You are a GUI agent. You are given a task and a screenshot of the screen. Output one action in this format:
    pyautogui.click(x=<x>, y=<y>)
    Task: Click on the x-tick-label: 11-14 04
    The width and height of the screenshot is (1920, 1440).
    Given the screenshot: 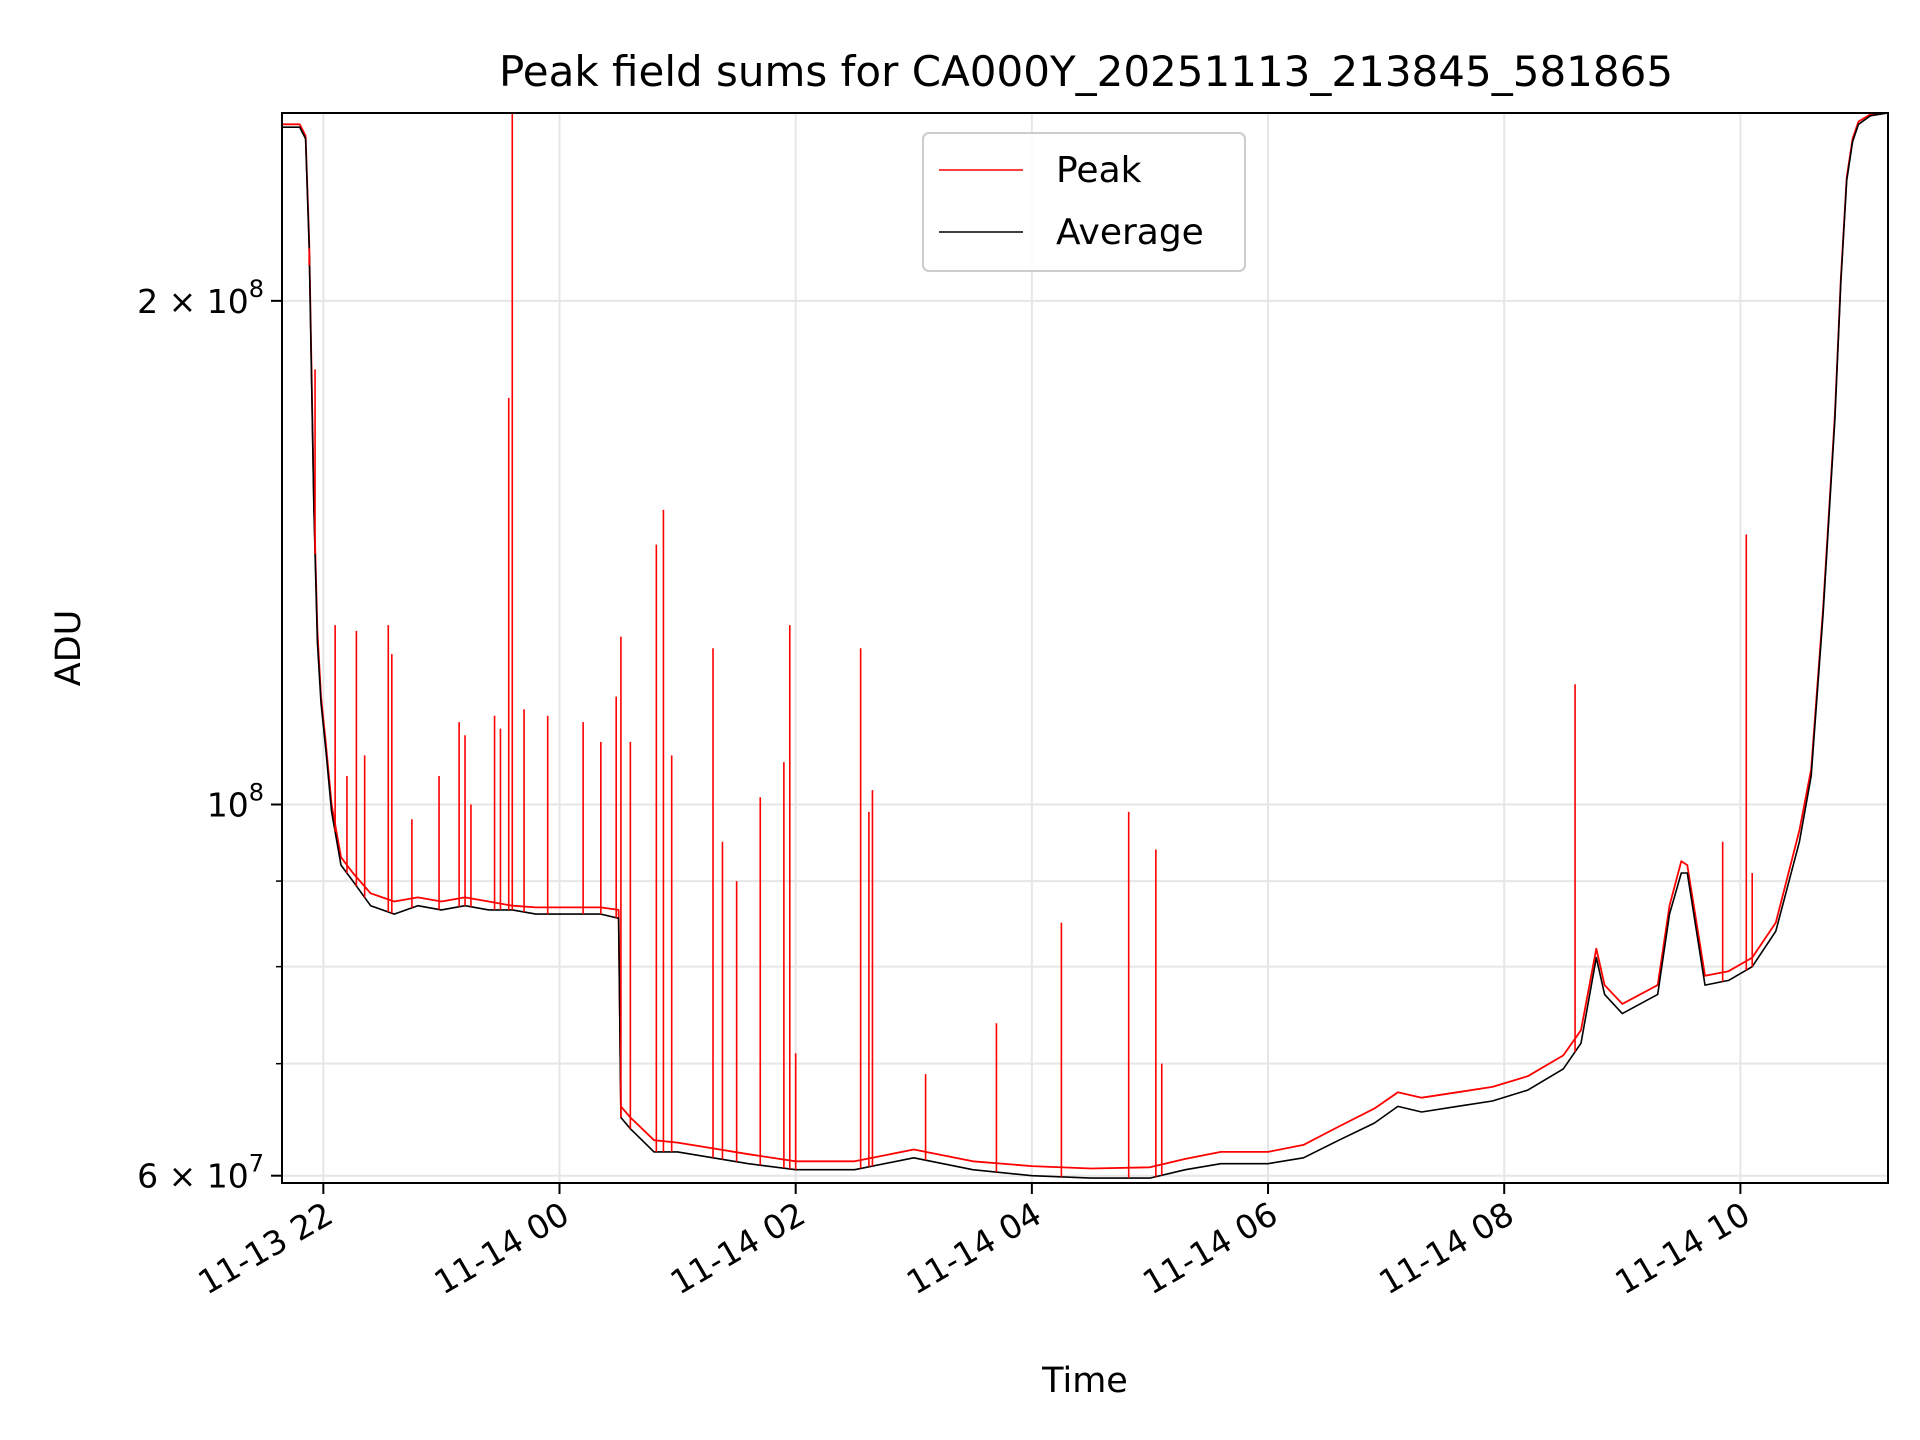 What is the action you would take?
    pyautogui.click(x=974, y=1248)
    